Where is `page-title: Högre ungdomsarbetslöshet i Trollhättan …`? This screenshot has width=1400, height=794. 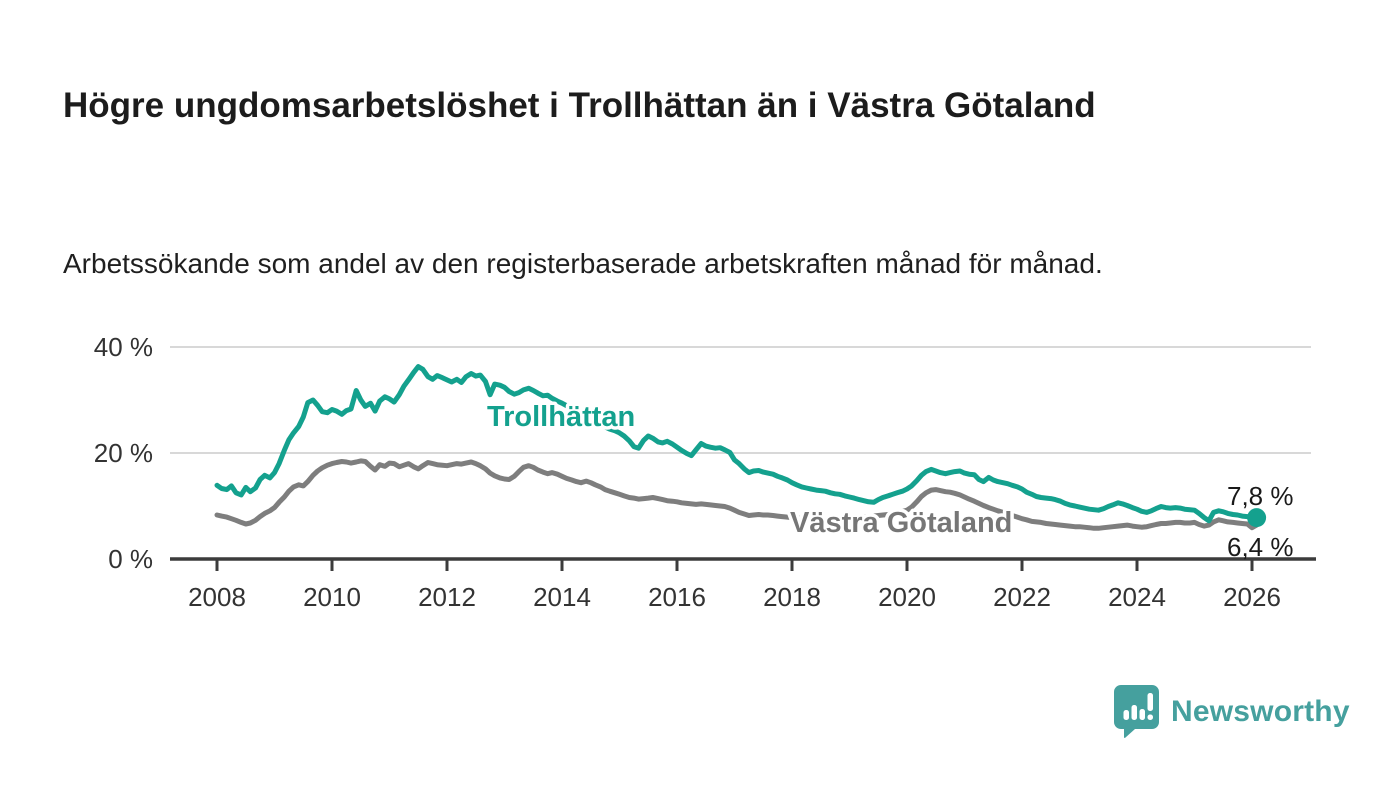 page-title: Högre ungdomsarbetslöshet i Trollhättan … is located at coordinates (579, 106).